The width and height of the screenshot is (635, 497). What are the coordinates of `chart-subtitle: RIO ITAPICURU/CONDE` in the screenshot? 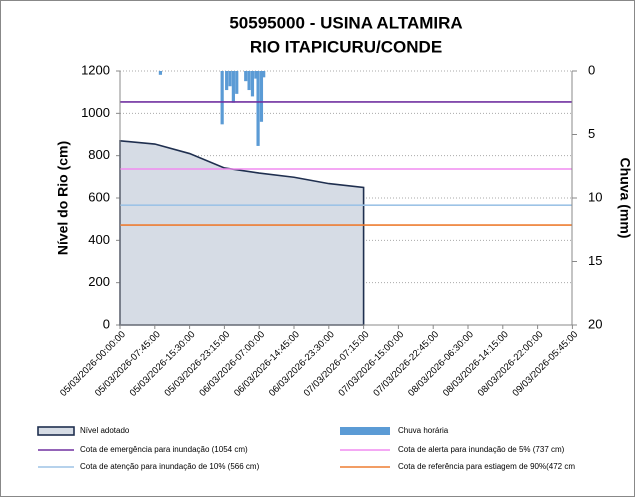 It's located at (346, 46).